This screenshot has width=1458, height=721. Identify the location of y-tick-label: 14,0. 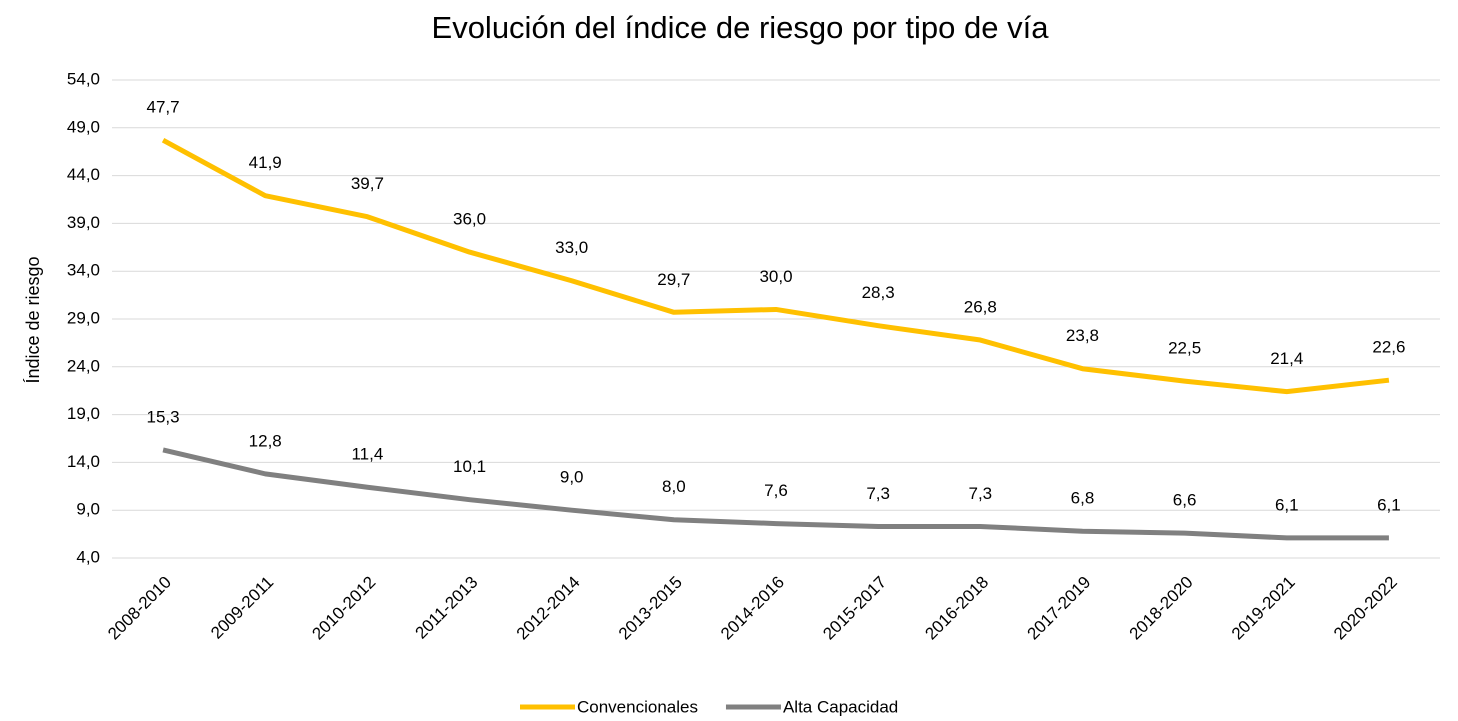
(83, 461).